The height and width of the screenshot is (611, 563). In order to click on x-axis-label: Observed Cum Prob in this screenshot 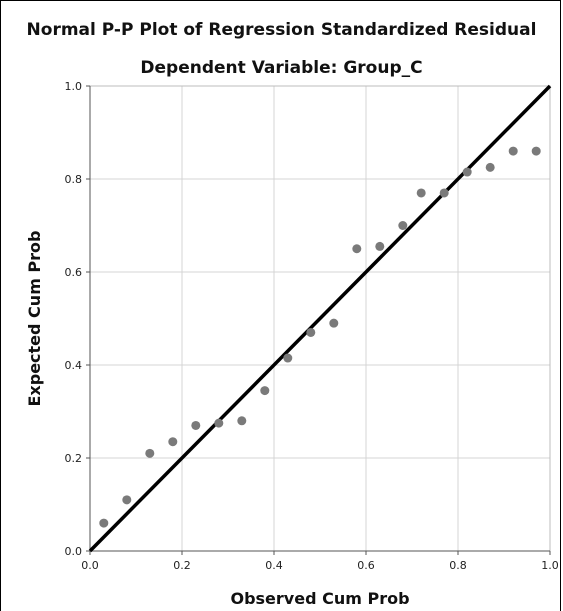, I will do `click(319, 598)`.